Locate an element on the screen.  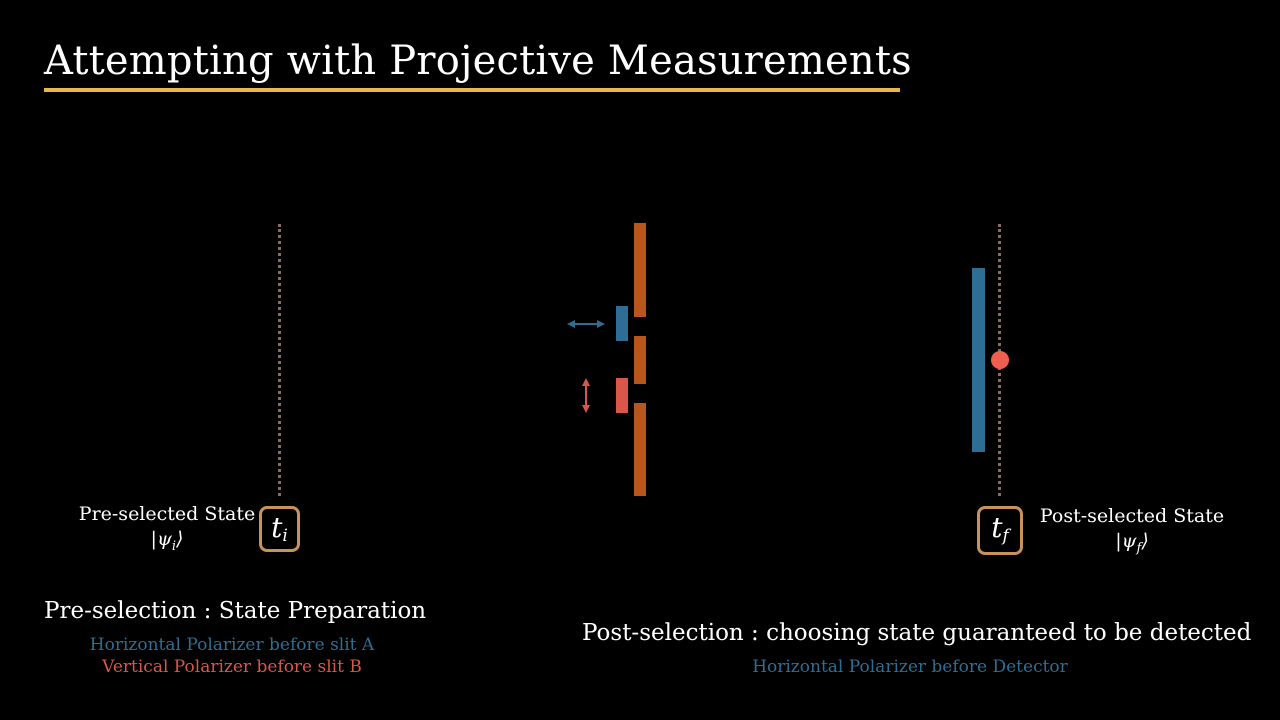
pre-time-sub: i is located at coordinates (285, 536).